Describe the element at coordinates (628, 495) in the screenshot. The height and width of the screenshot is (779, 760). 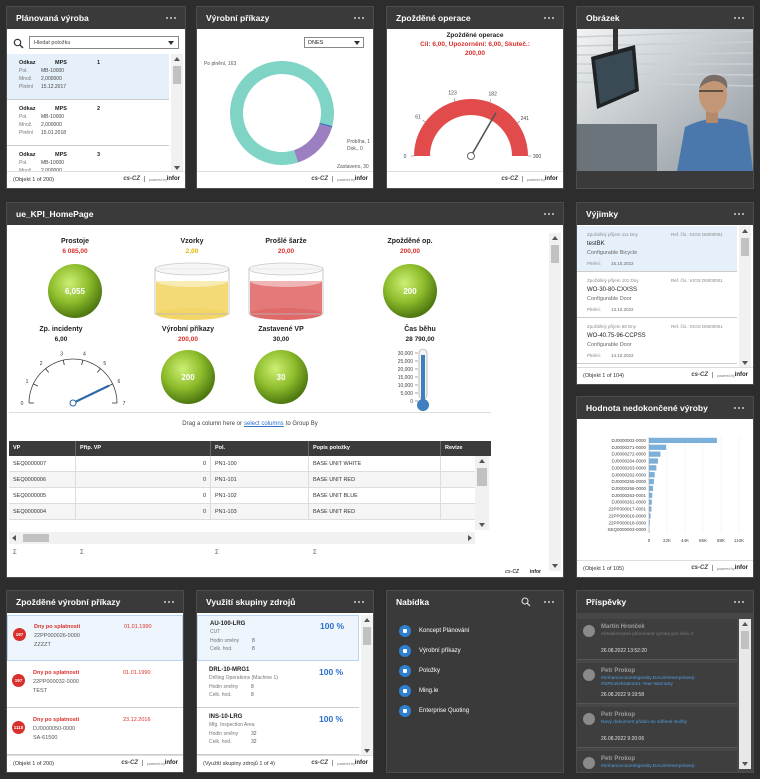
I see `y-tick-label: DJ0000263-0001` at that location.